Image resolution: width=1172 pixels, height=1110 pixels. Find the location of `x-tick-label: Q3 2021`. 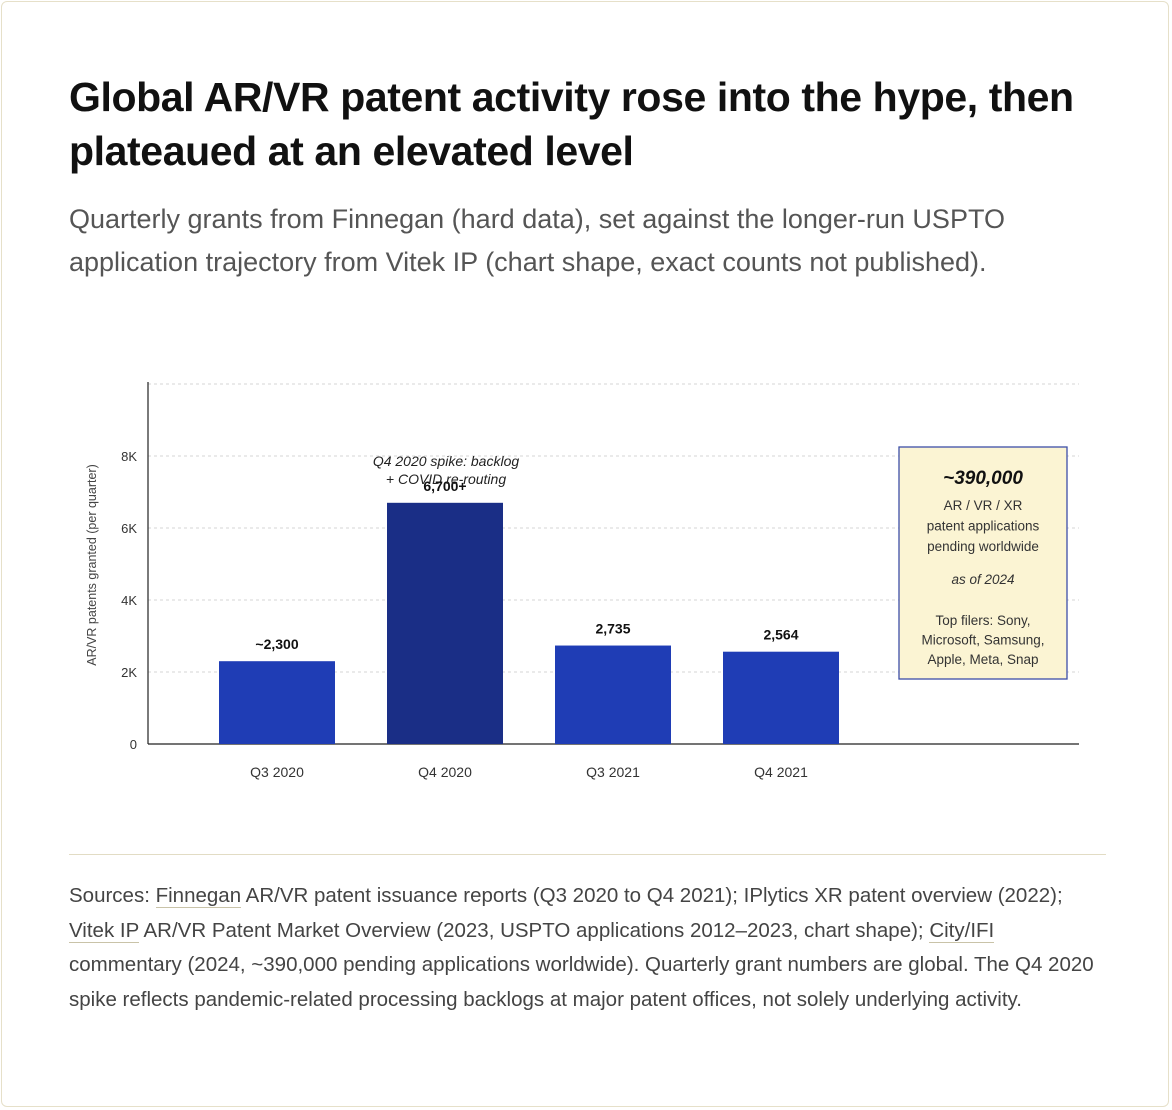

x-tick-label: Q3 2021 is located at coordinates (613, 772).